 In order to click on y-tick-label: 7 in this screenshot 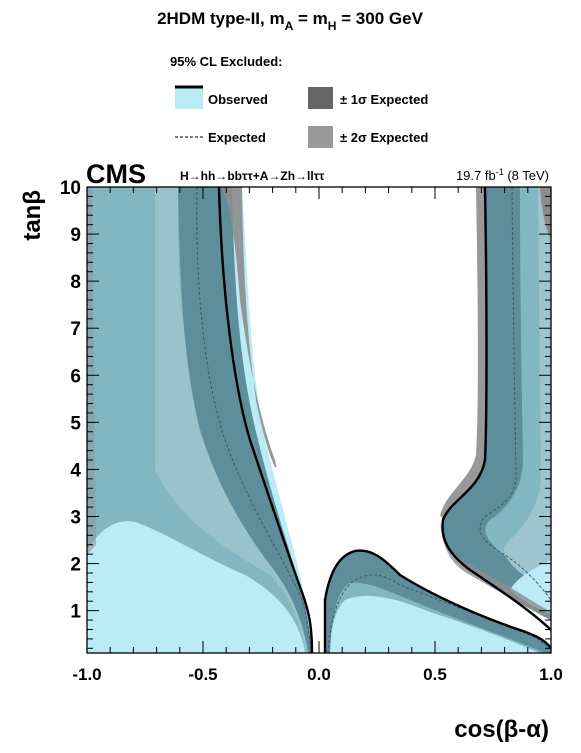, I will do `click(75, 329)`.